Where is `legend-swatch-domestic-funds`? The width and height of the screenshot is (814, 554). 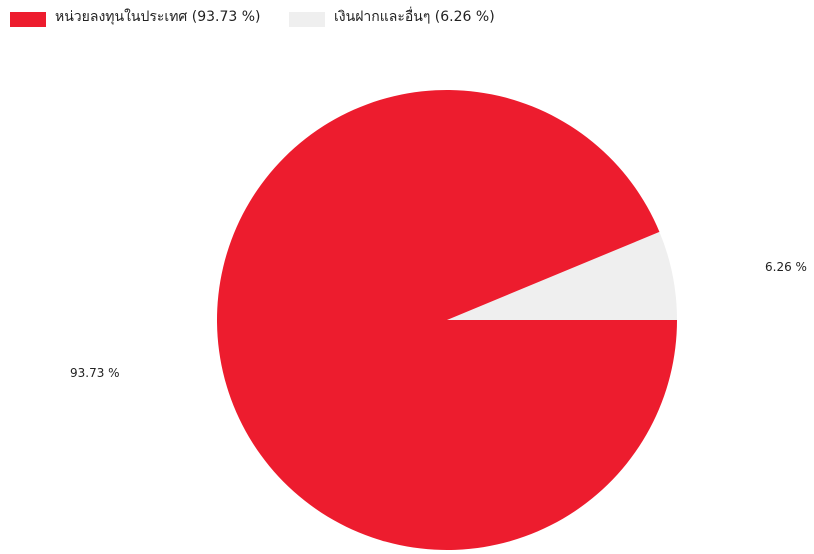
legend-swatch-domestic-funds is located at coordinates (28, 19).